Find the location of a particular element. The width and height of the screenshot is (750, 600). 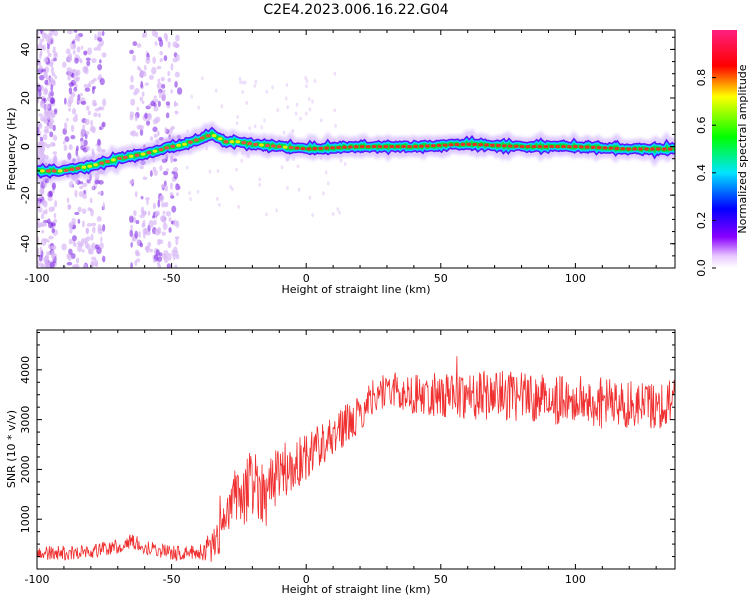

spectrogram-x-label: Height of straight line (km) is located at coordinates (355, 289).